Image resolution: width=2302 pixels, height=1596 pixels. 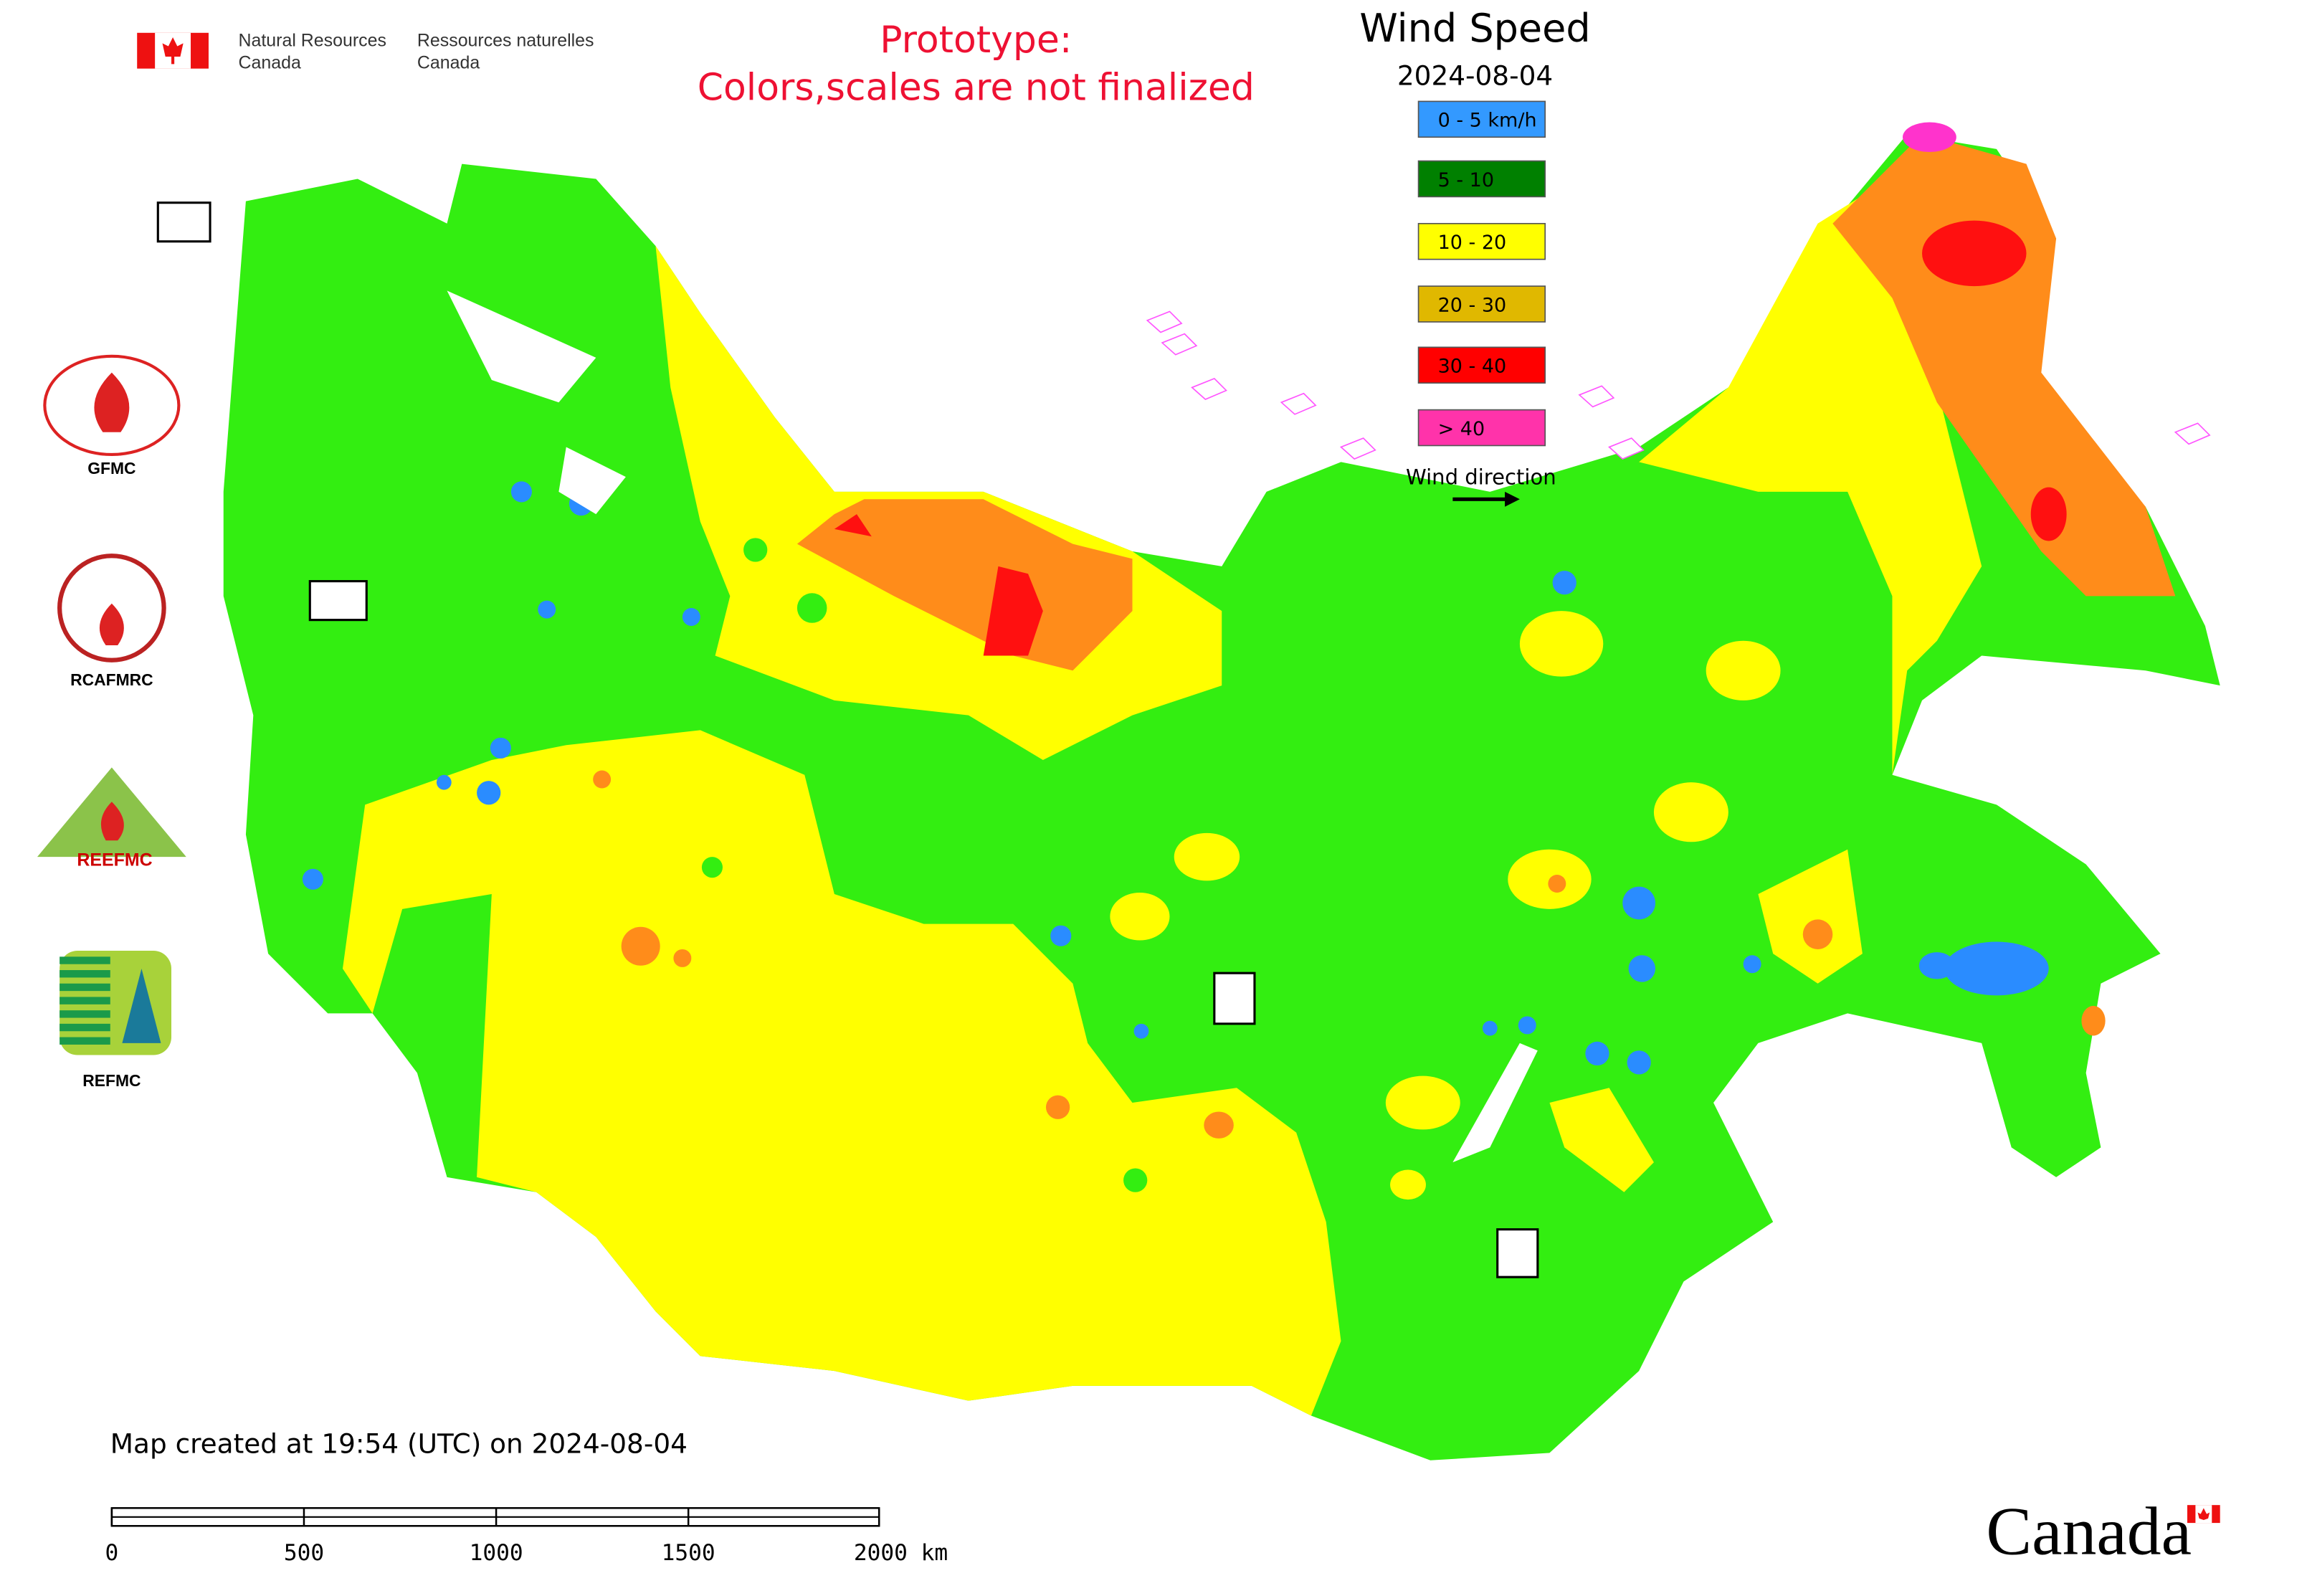 What do you see at coordinates (114, 860) in the screenshot?
I see `logo-label: REEFMC` at bounding box center [114, 860].